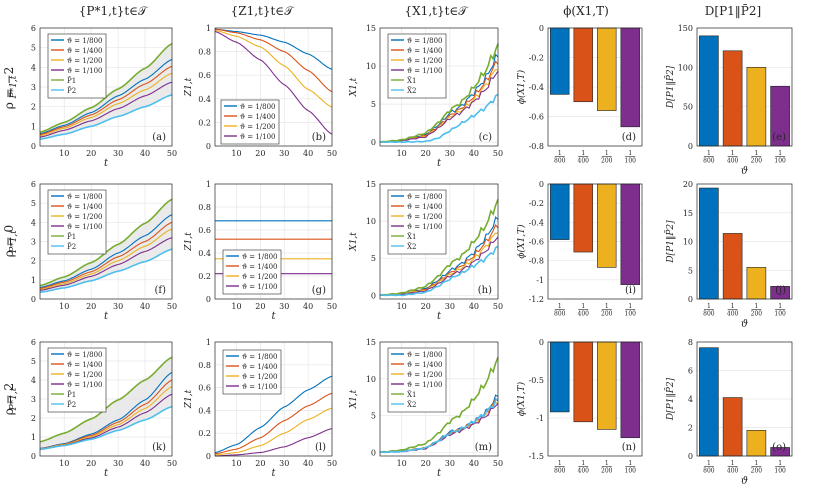 The width and height of the screenshot is (830, 486). What do you see at coordinates (450, 306) in the screenshot?
I see `x-tick-label: 30` at bounding box center [450, 306].